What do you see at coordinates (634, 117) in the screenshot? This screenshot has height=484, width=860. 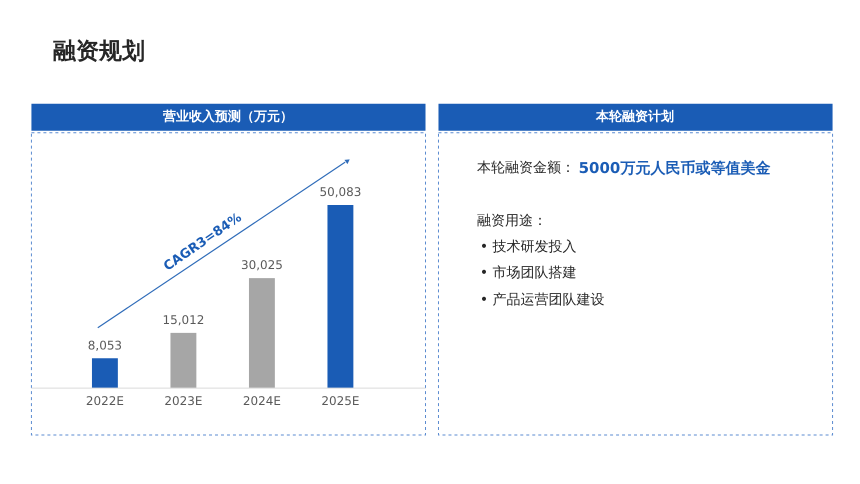 I see `text: 本轮融资计划` at bounding box center [634, 117].